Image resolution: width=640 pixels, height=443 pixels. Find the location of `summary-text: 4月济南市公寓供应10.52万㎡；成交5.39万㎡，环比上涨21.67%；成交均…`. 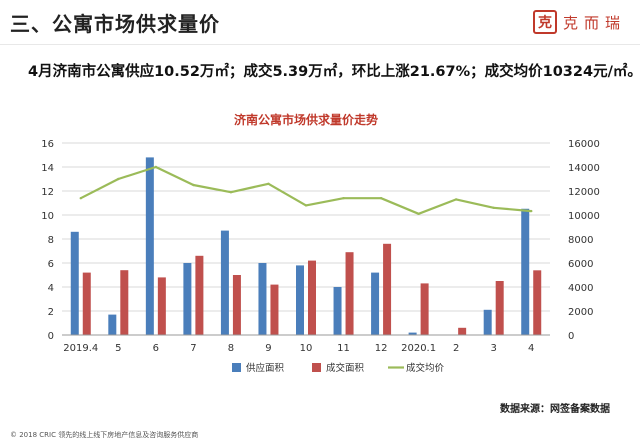

summary-text: 4月济南市公寓供应10.52万㎡；成交5.39万㎡，环比上涨21.67%；成交均… is located at coordinates (334, 72).